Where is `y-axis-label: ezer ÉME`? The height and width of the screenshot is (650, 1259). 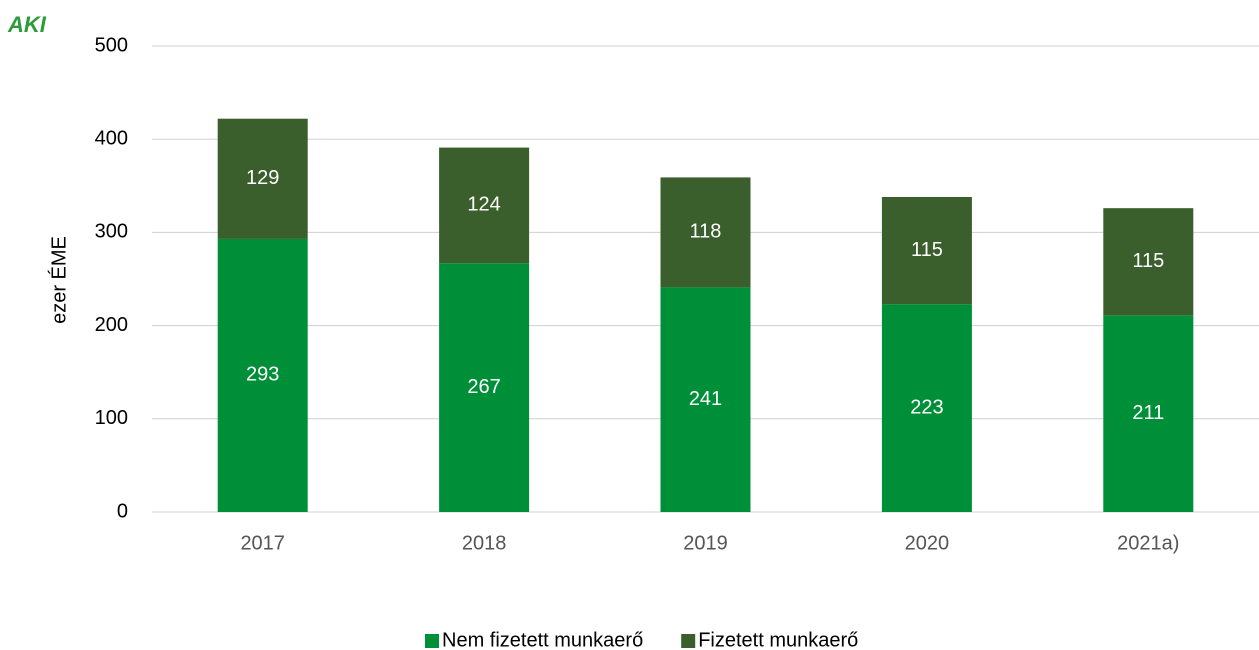 y-axis-label: ezer ÉME is located at coordinates (58, 280).